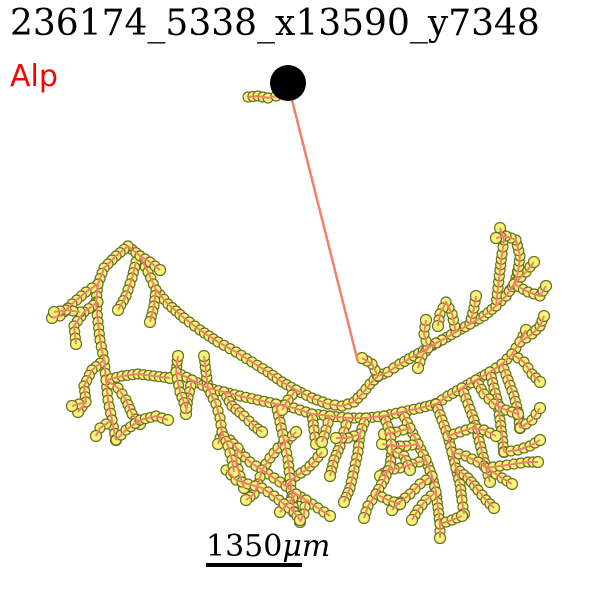 The height and width of the screenshot is (600, 600). I want to click on scale-bar-label: 1350μm, so click(268, 546).